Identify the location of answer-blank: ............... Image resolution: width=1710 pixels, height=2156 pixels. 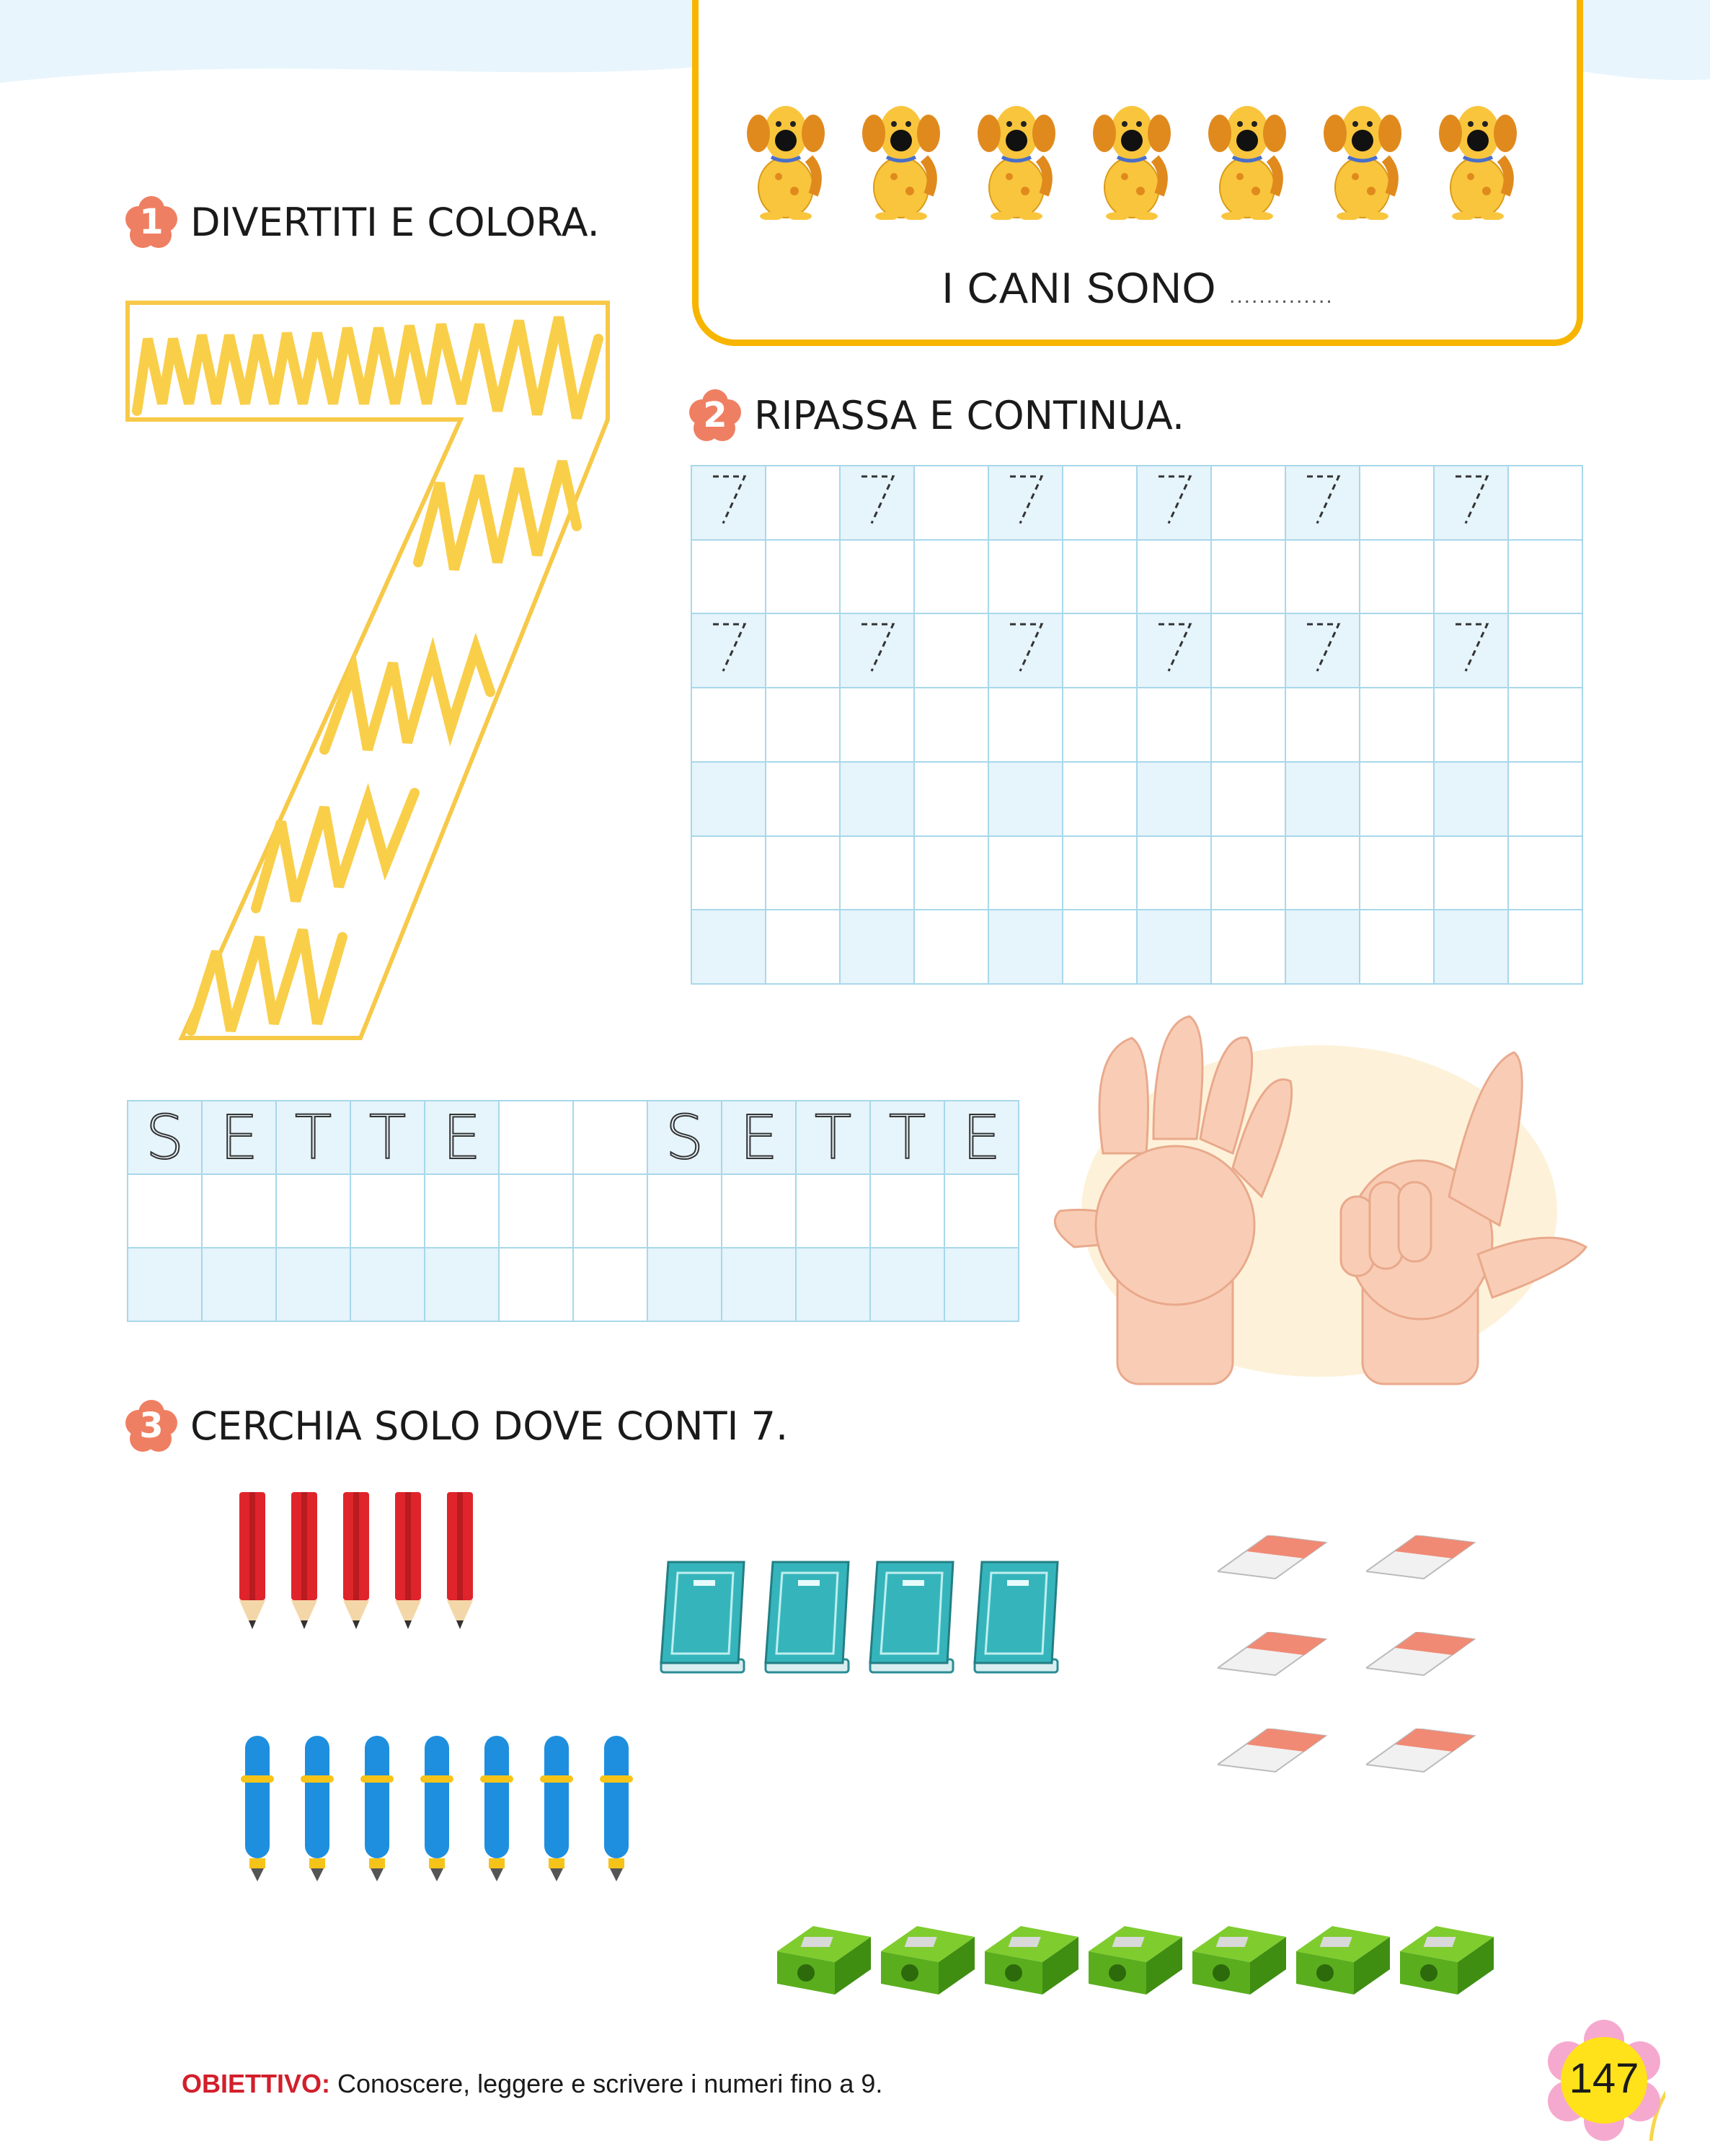
(1281, 296).